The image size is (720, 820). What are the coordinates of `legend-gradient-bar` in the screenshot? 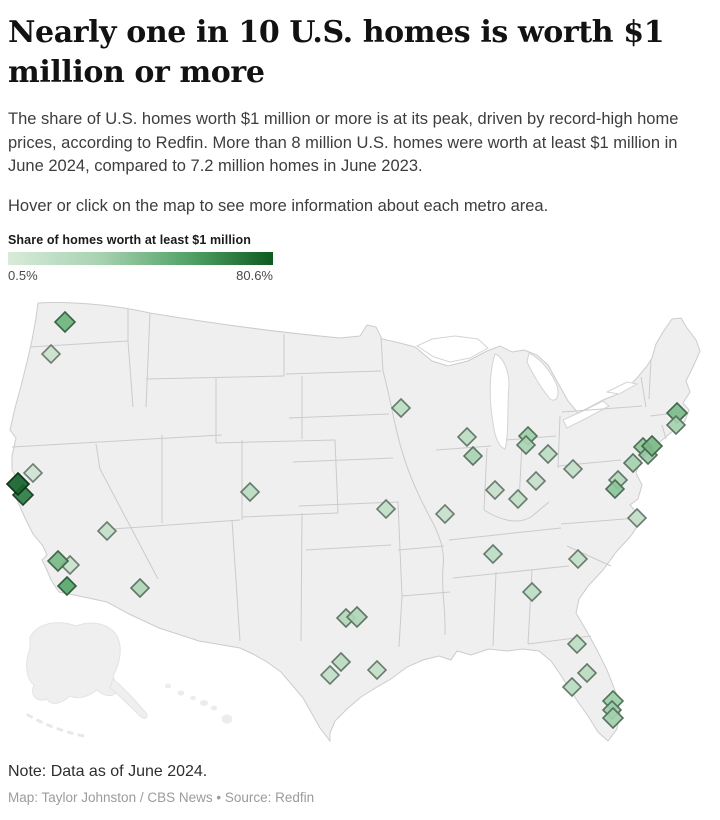 It's located at (140, 259).